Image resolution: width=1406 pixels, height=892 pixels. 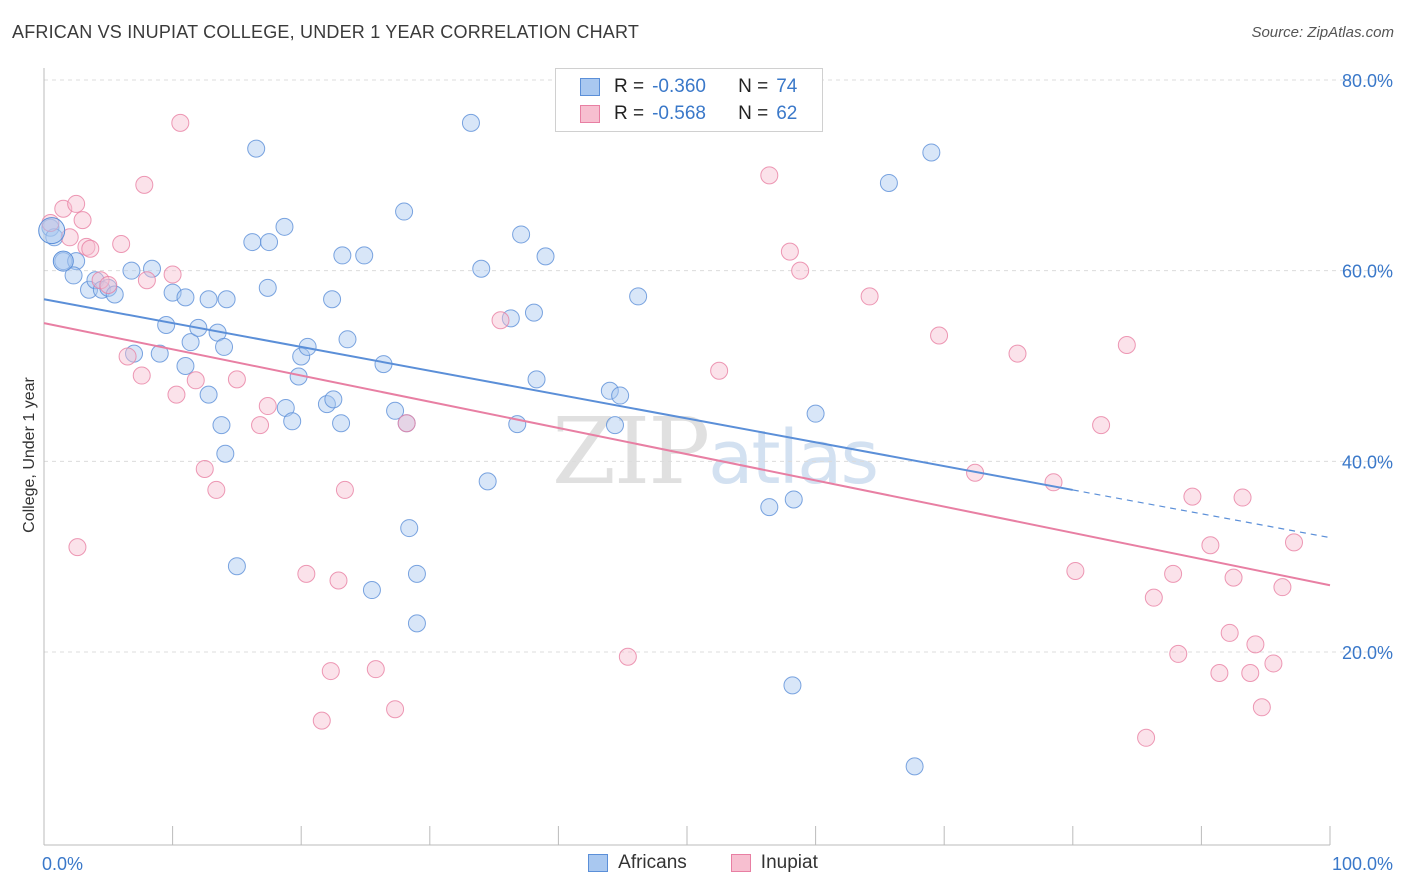 What do you see at coordinates (774, 863) in the screenshot?
I see `legend-item-inupiat: Inupiat` at bounding box center [774, 863].